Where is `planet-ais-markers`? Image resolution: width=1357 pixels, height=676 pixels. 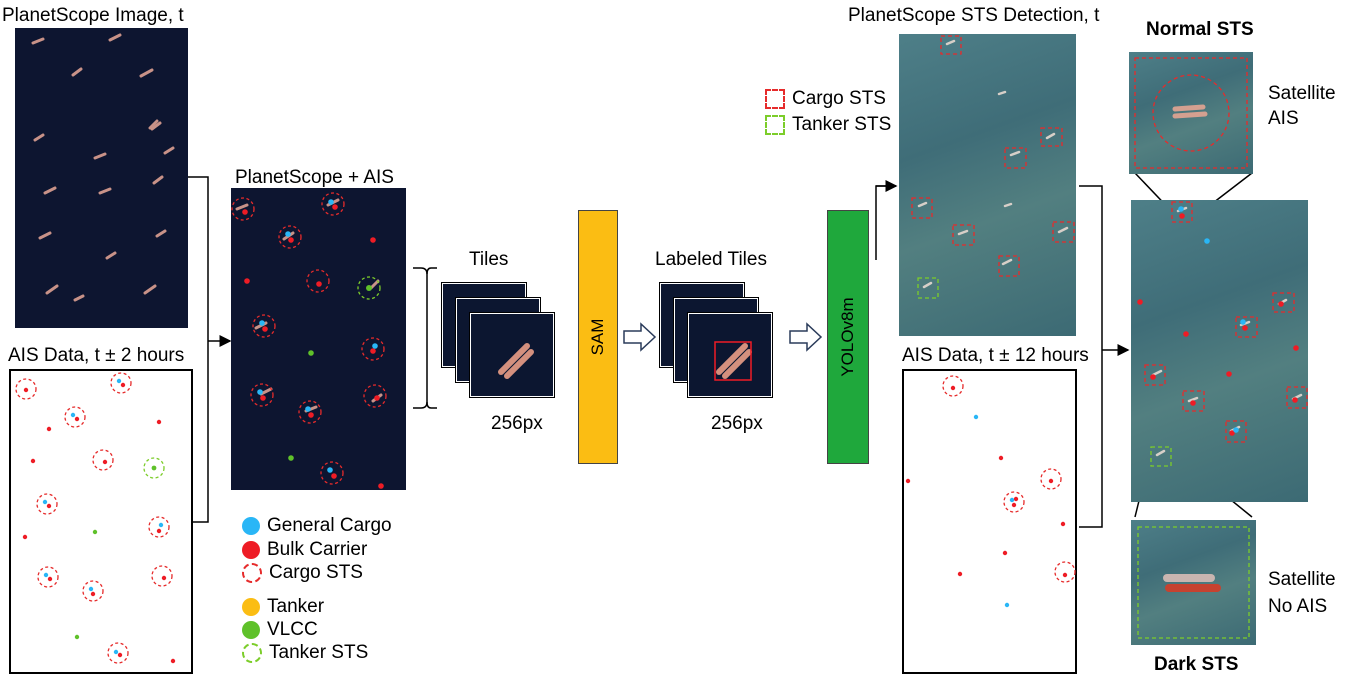
planet-ais-markers is located at coordinates (309, 340).